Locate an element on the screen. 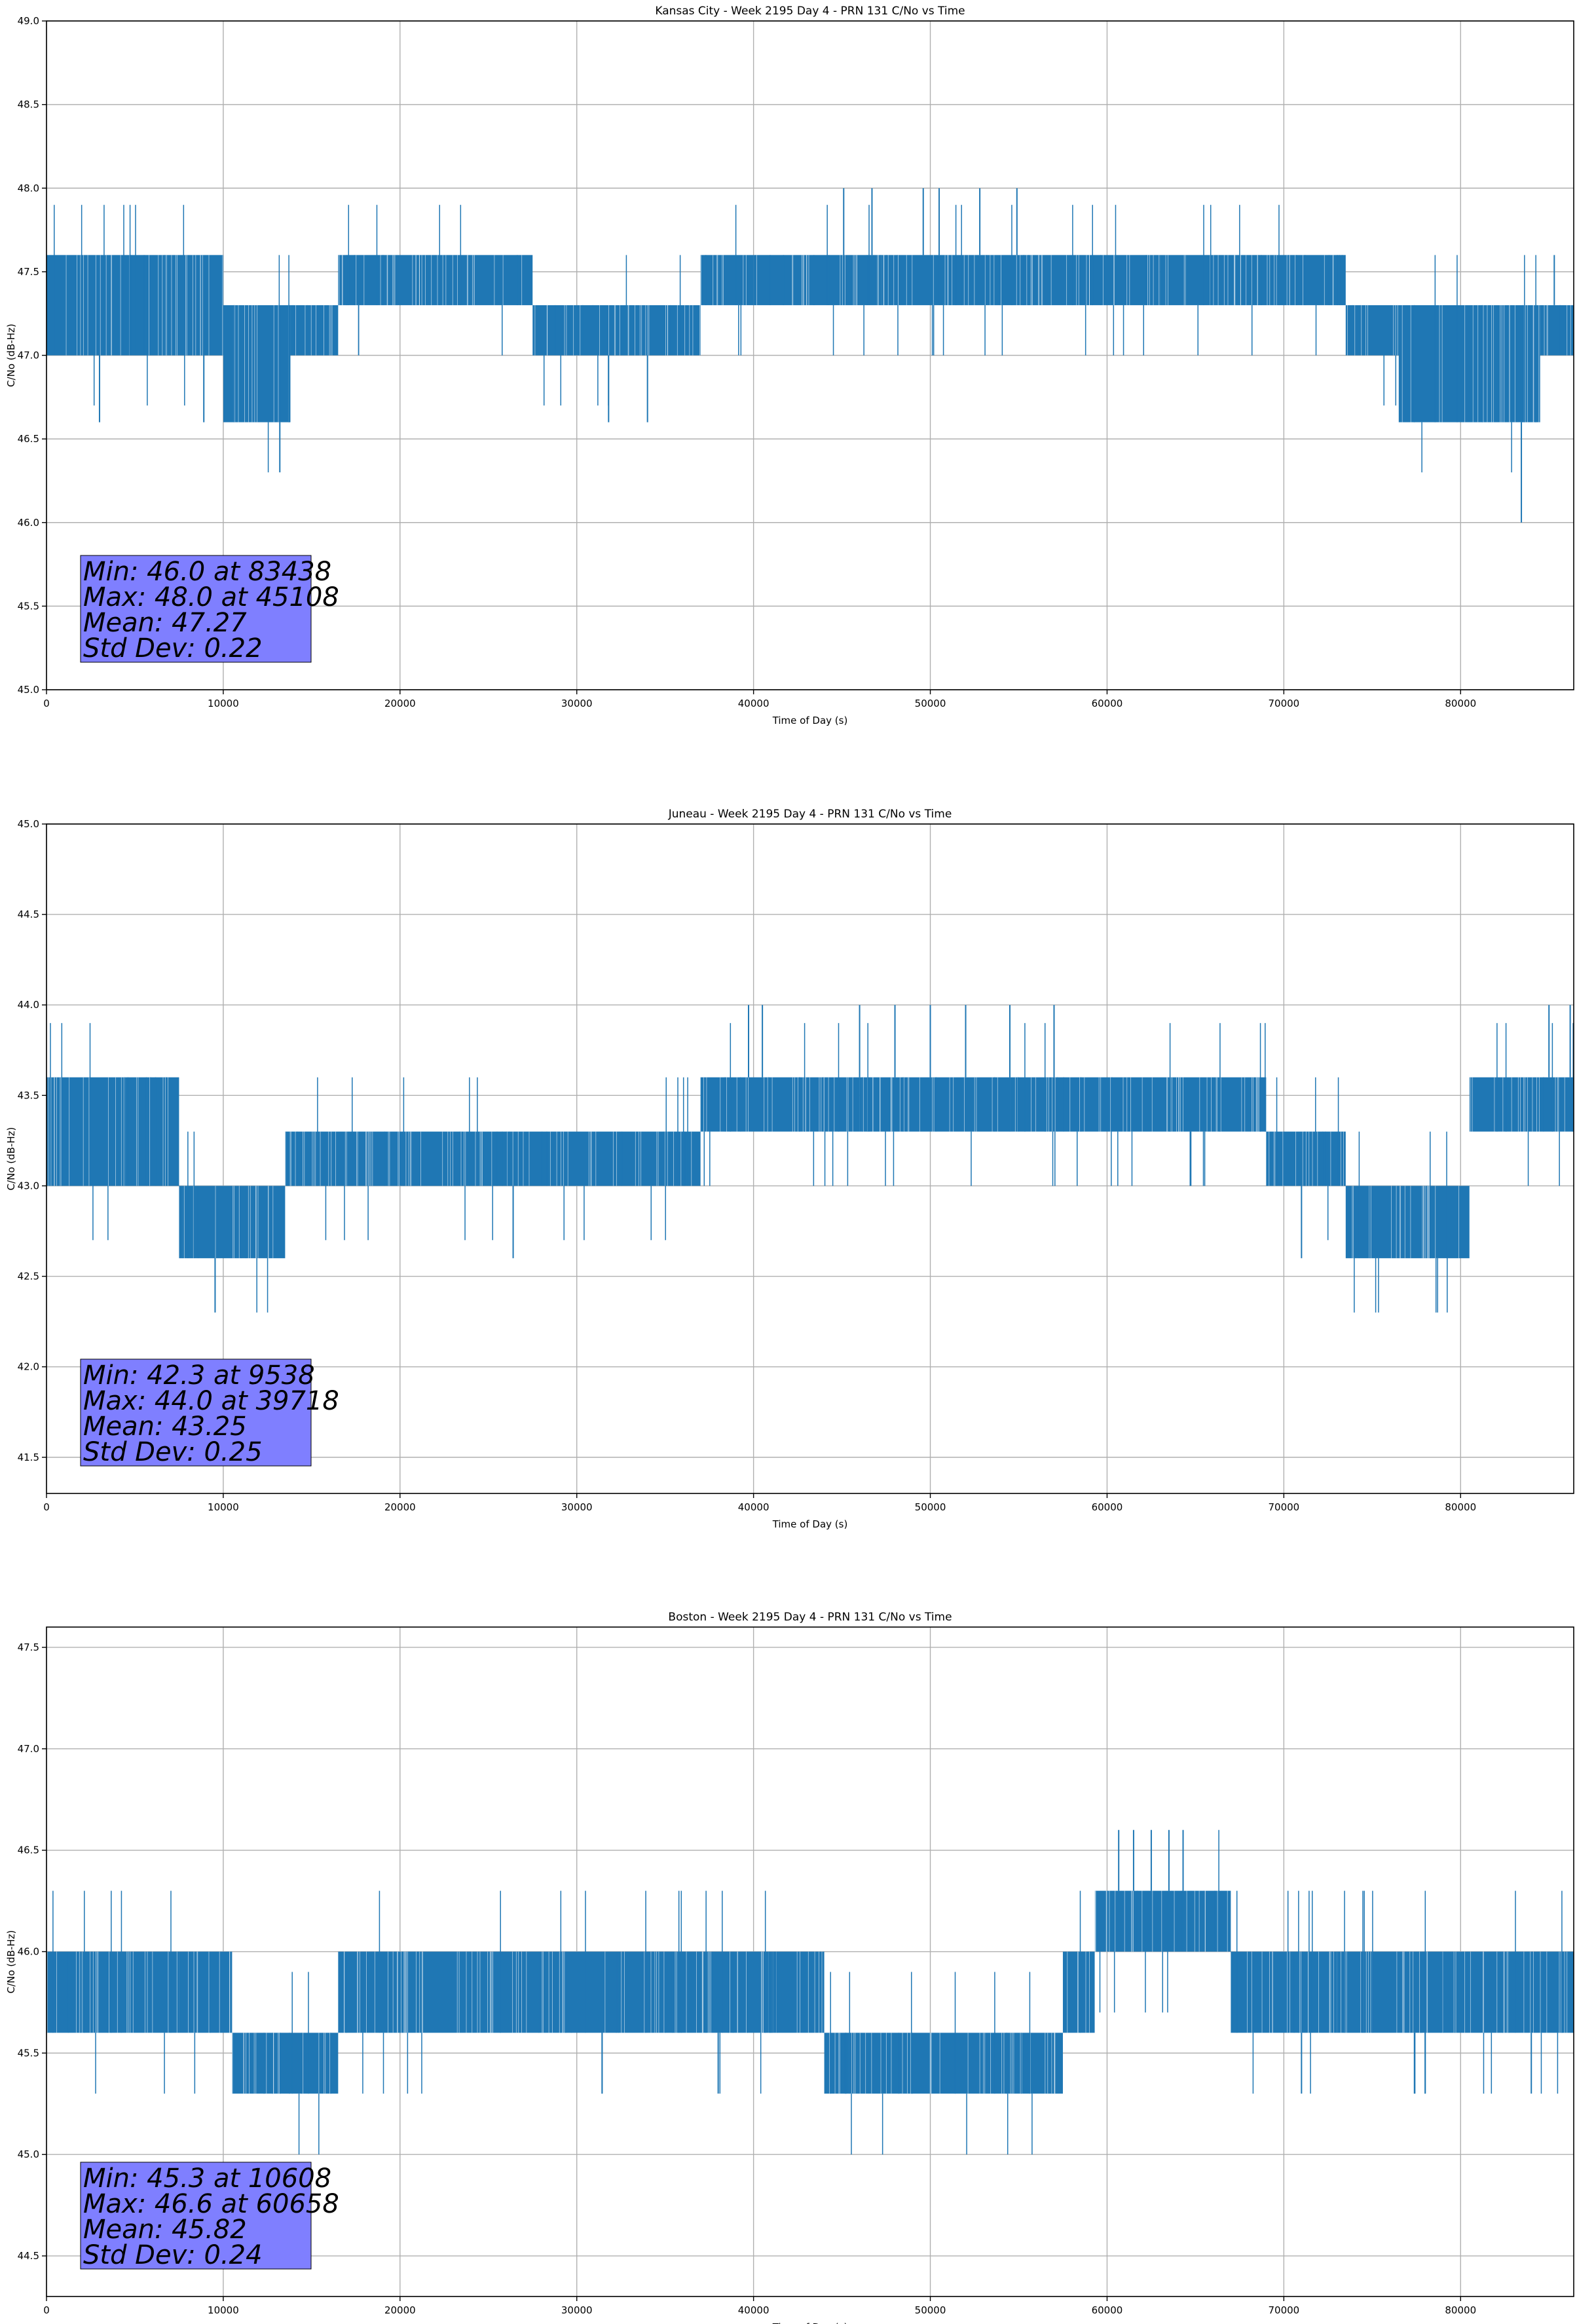 Image resolution: width=1577 pixels, height=2324 pixels. y-tick-label: 44.0 is located at coordinates (28, 1005).